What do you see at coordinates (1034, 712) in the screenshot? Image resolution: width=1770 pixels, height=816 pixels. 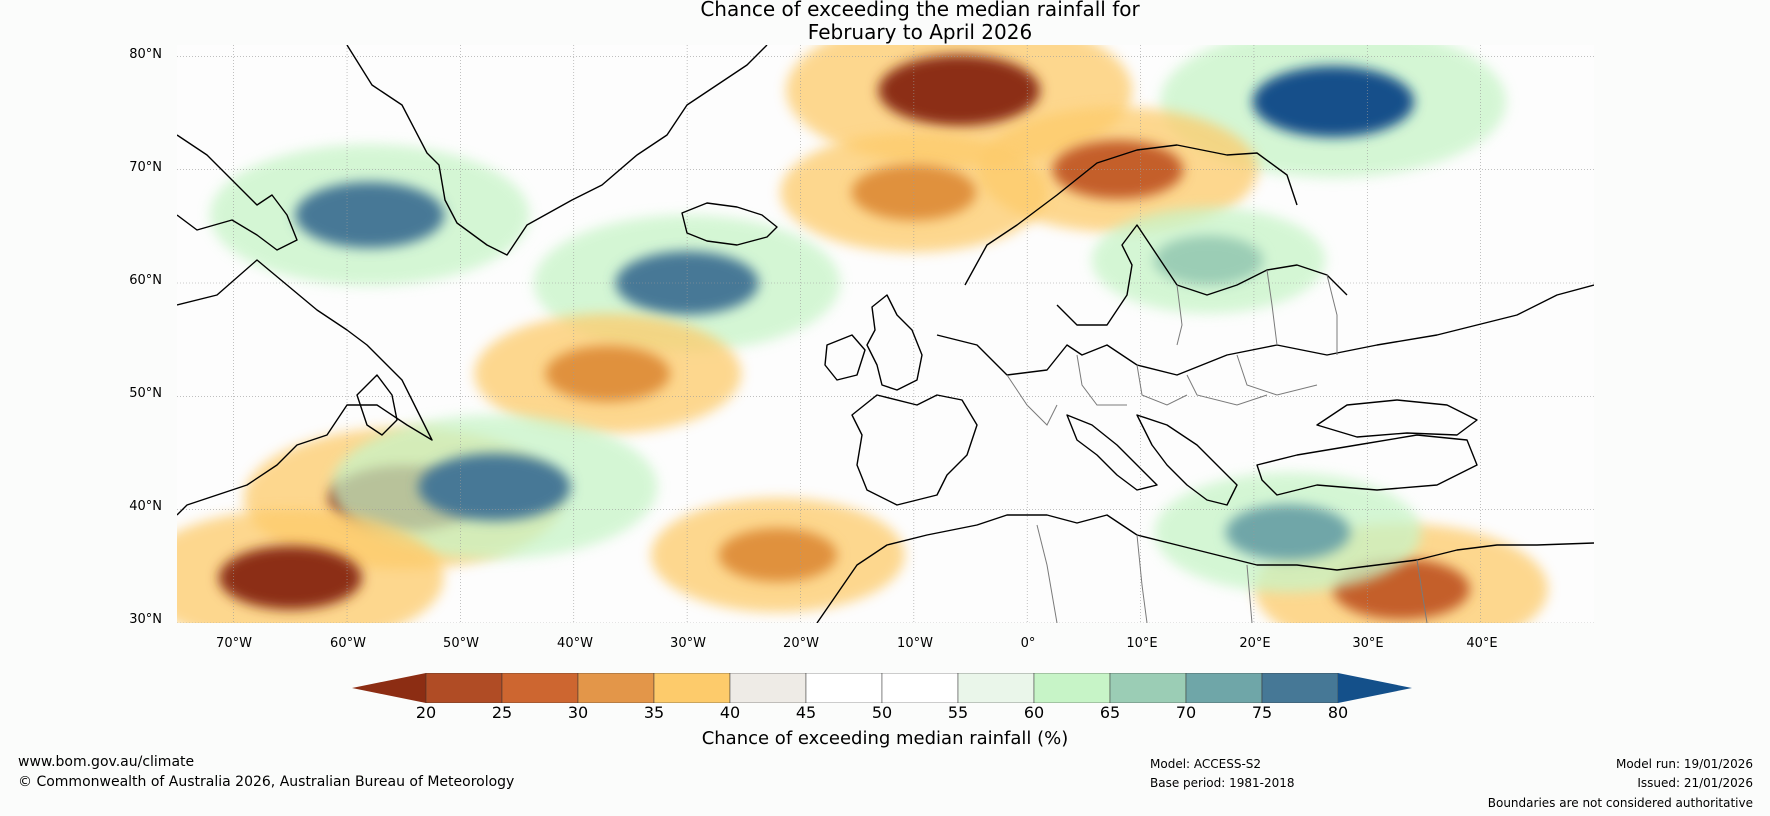 I see `colorbar-tick-label: 60` at bounding box center [1034, 712].